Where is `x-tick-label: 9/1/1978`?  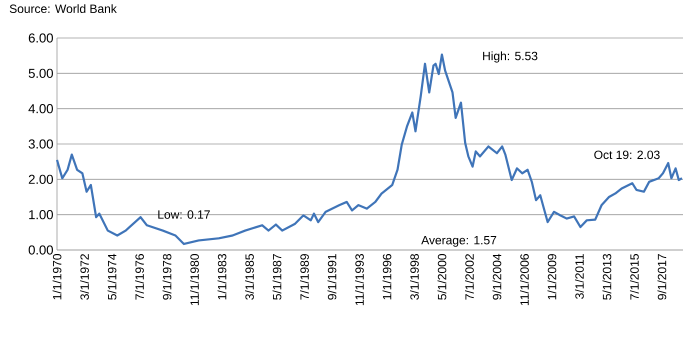 x-tick-label: 9/1/1978 is located at coordinates (167, 277).